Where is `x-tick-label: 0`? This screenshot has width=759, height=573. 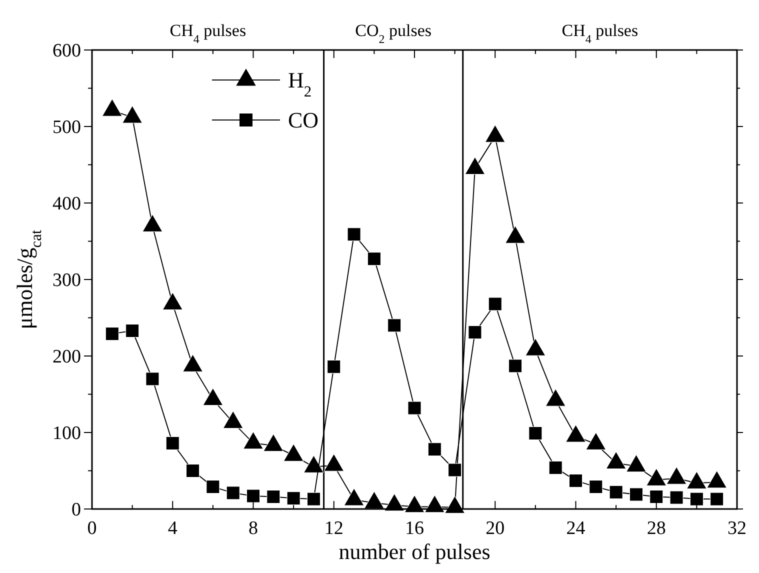
x-tick-label: 0 is located at coordinates (92, 528).